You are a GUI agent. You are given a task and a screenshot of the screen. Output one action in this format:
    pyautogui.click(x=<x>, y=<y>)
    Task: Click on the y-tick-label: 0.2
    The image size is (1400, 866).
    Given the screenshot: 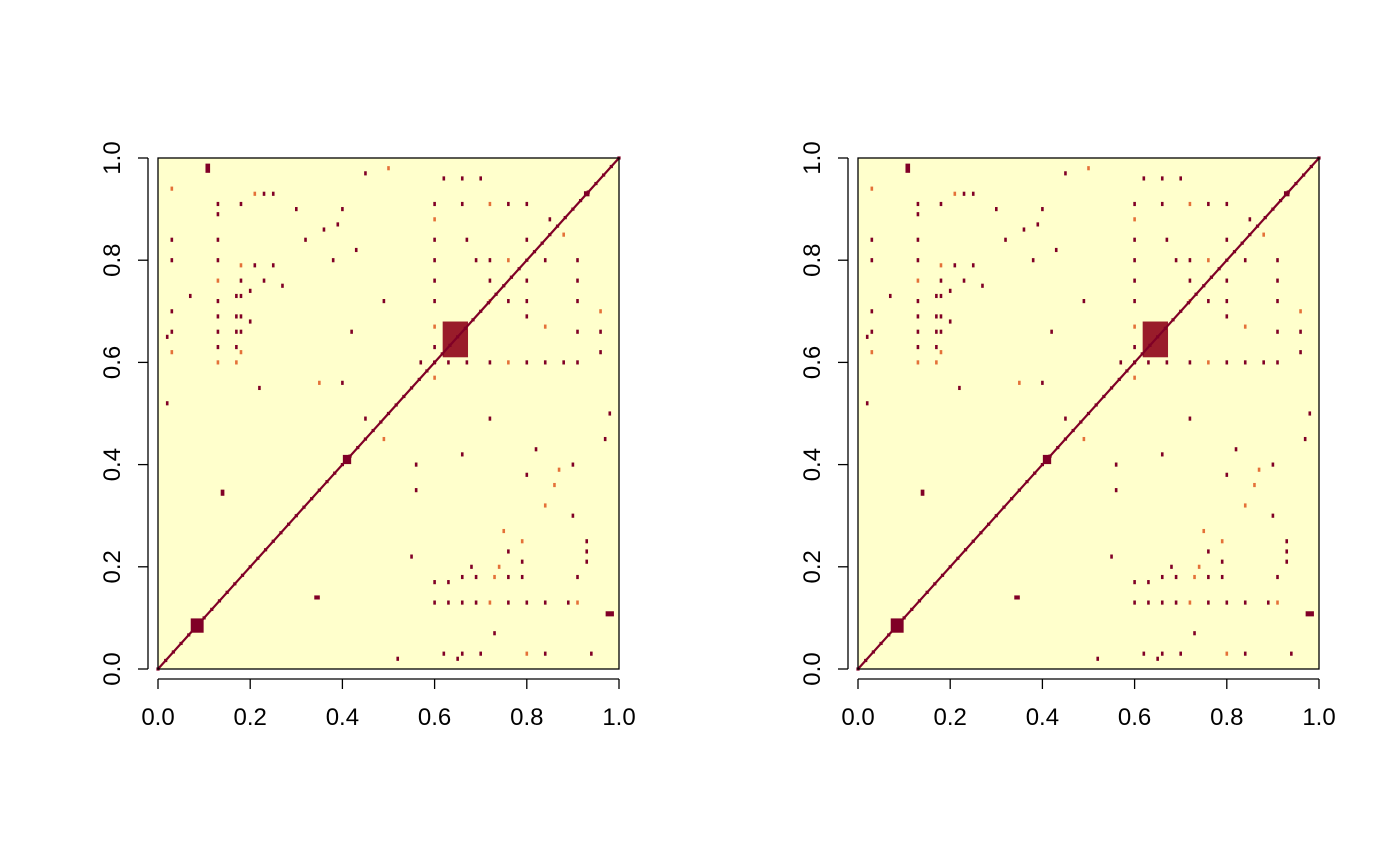 What is the action you would take?
    pyautogui.click(x=112, y=566)
    